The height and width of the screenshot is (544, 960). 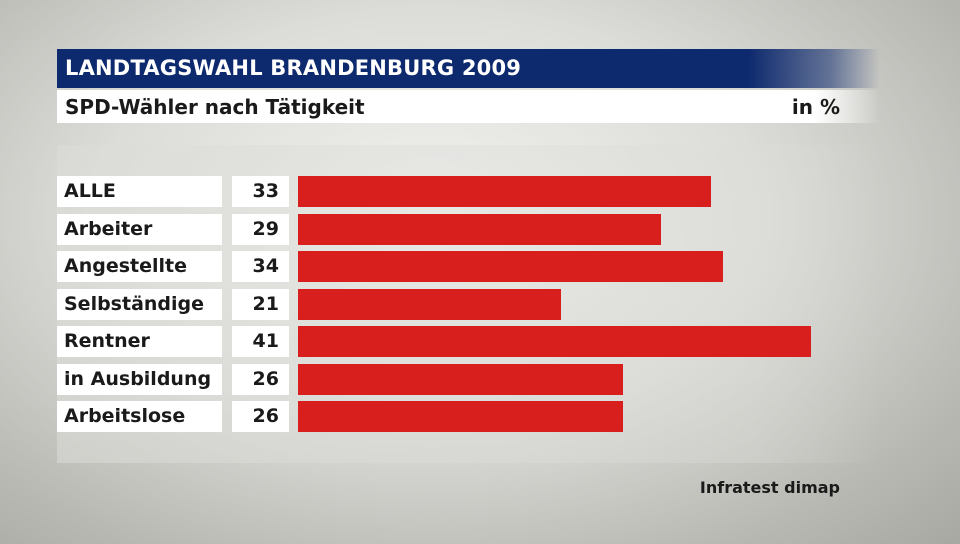 I want to click on source-label: Infratest dimap, so click(x=769, y=487).